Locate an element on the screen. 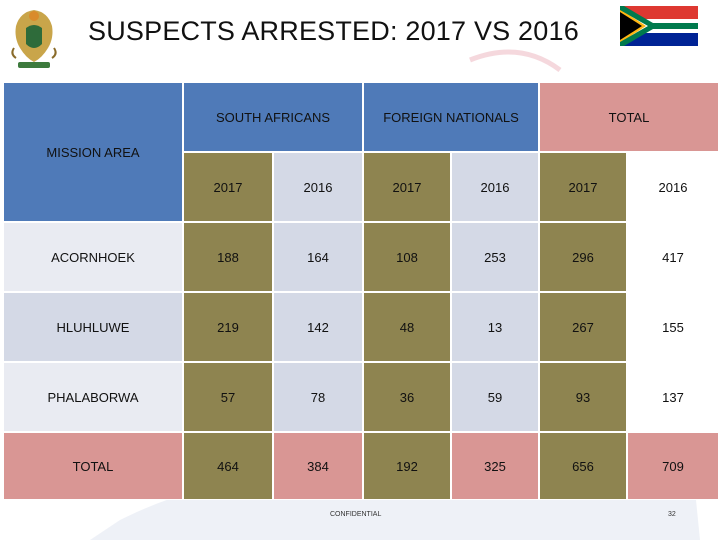  group-header-south-africans: SOUTH AFRICANS is located at coordinates (273, 117).